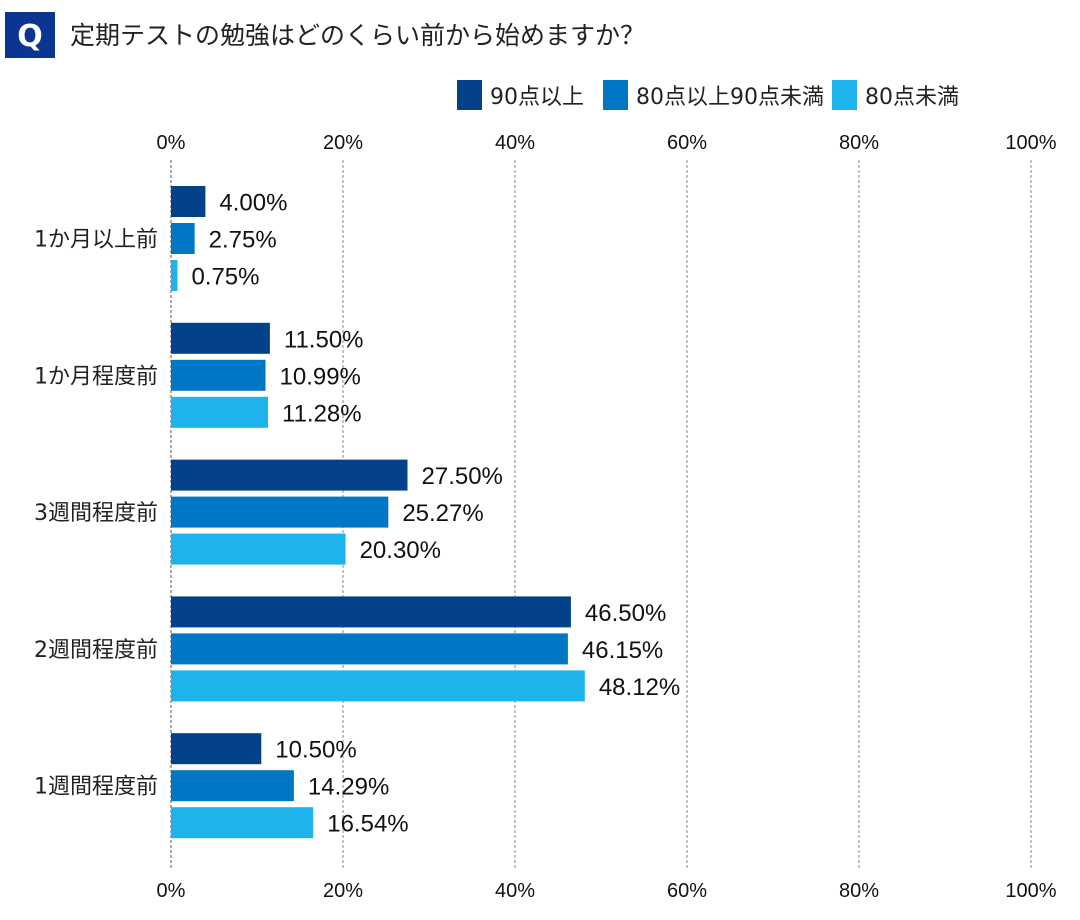  Describe the element at coordinates (96, 650) in the screenshot. I see `category-label: 2週間程度前` at that location.